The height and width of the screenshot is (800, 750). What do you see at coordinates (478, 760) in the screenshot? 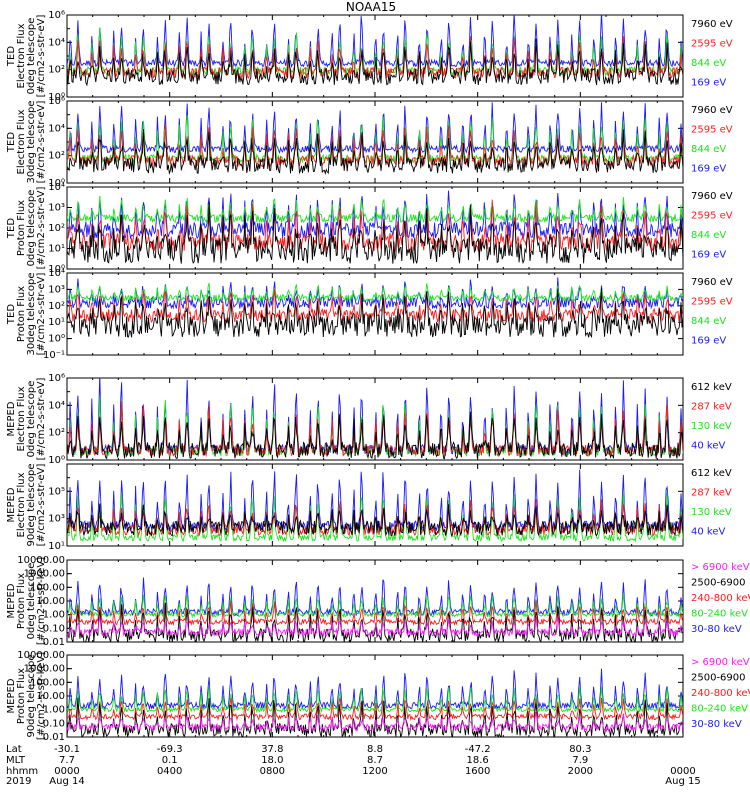
I see `x-tick-label: 18.6` at bounding box center [478, 760].